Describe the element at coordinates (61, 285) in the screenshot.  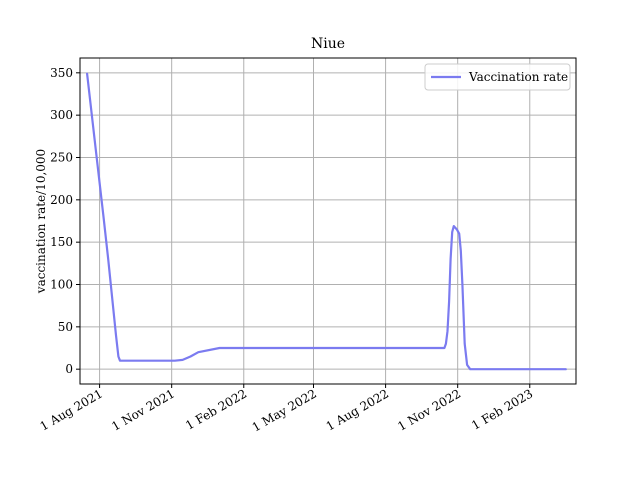
I see `y-tick-label: 100` at that location.